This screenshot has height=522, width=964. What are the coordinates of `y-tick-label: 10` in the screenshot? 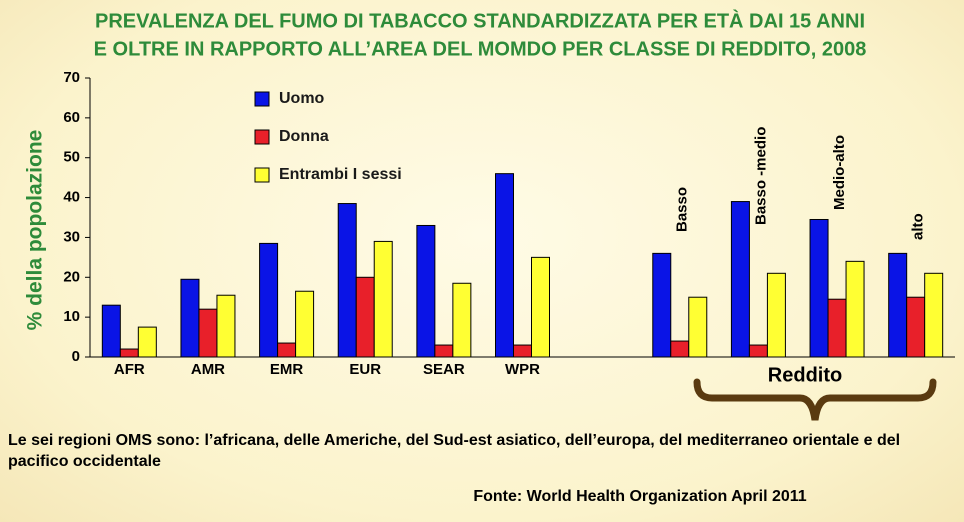 It's located at (71, 316).